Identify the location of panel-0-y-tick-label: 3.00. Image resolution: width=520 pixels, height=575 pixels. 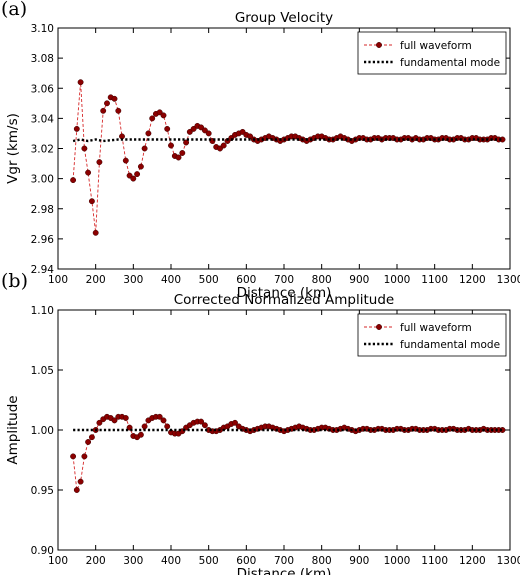
(42, 180).